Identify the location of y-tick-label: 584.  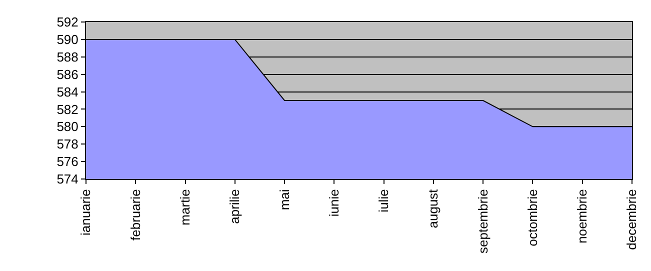
(67, 92).